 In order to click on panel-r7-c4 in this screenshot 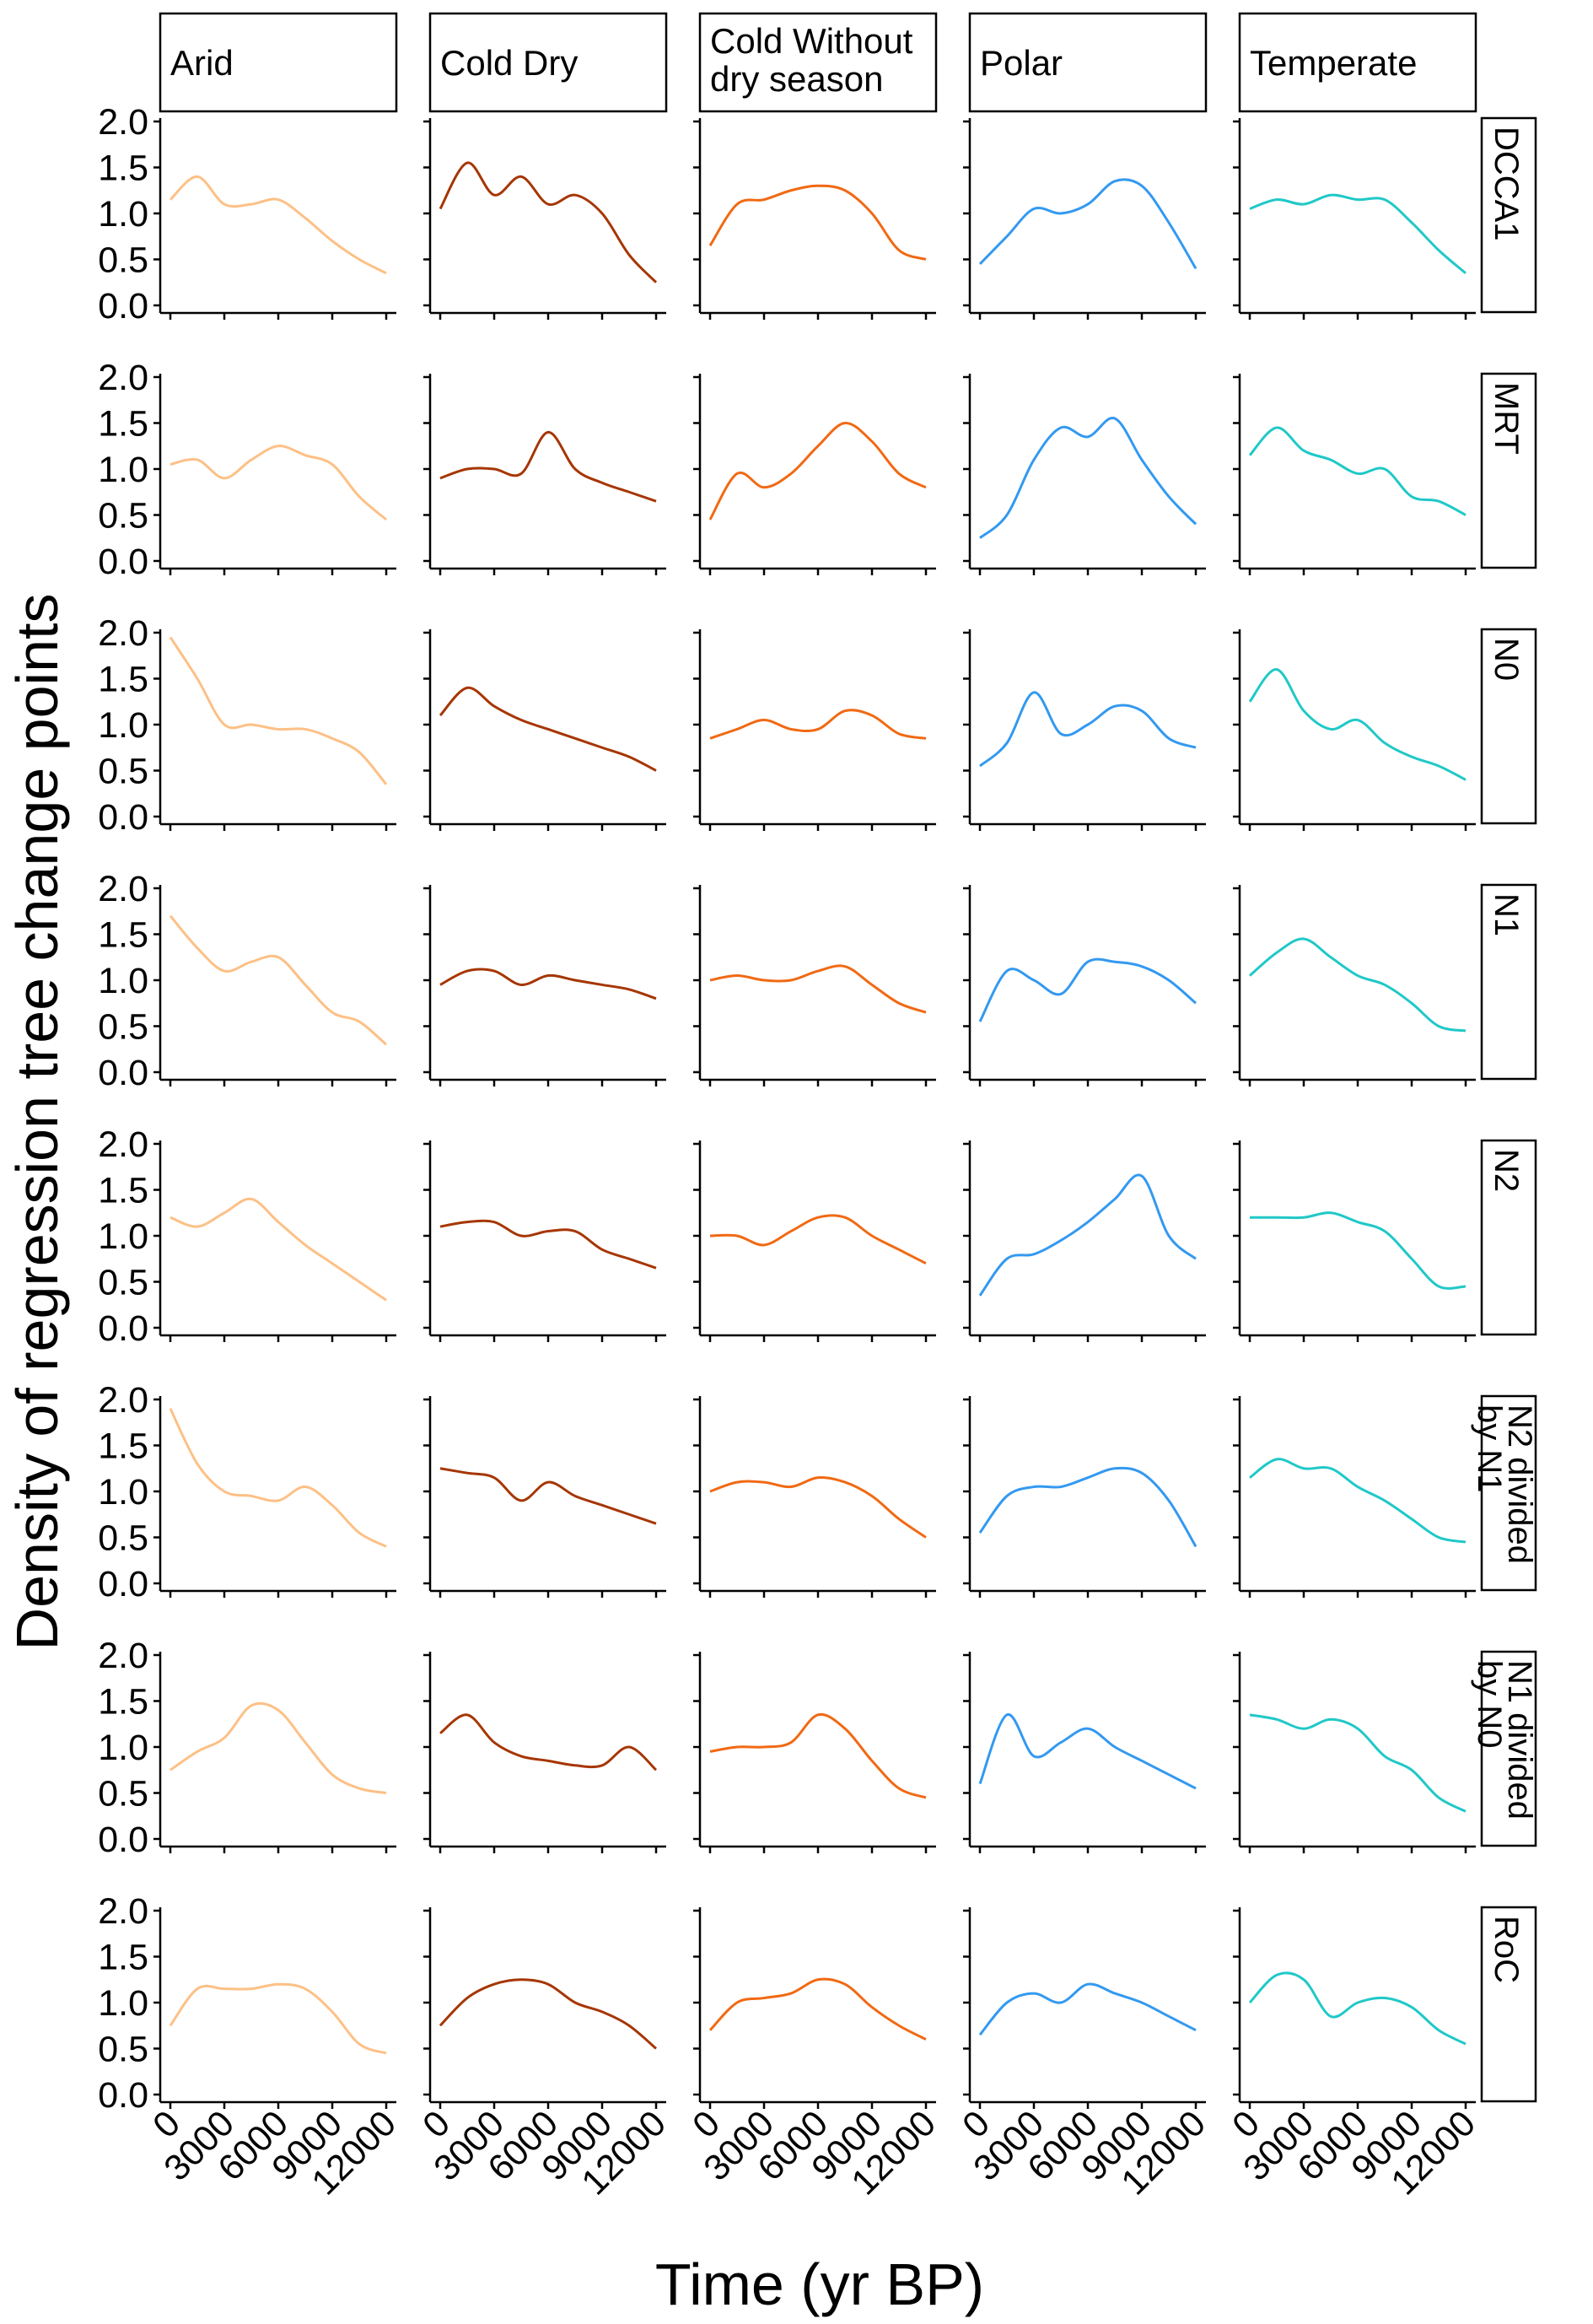, I will do `click(1354, 2008)`.